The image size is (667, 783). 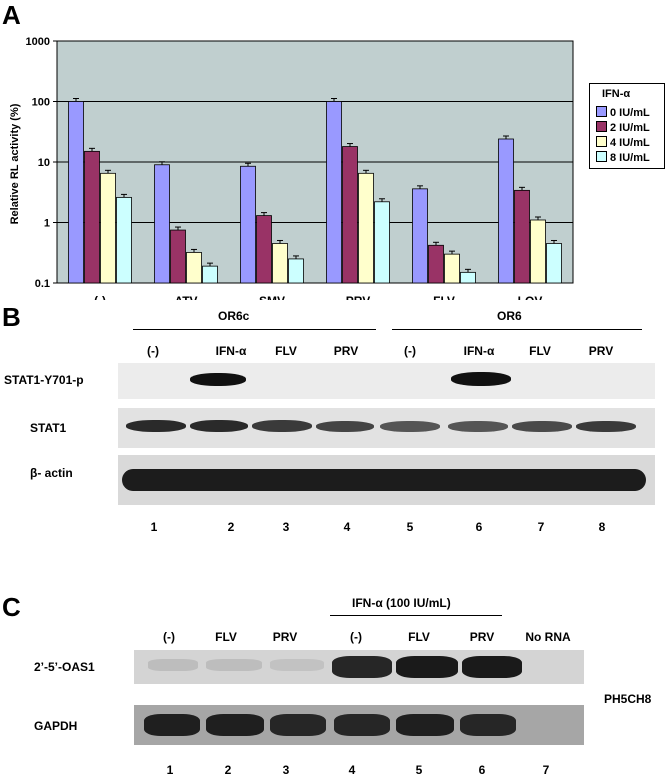 What do you see at coordinates (346, 351) in the screenshot?
I see `lane-label-b4: PRV` at bounding box center [346, 351].